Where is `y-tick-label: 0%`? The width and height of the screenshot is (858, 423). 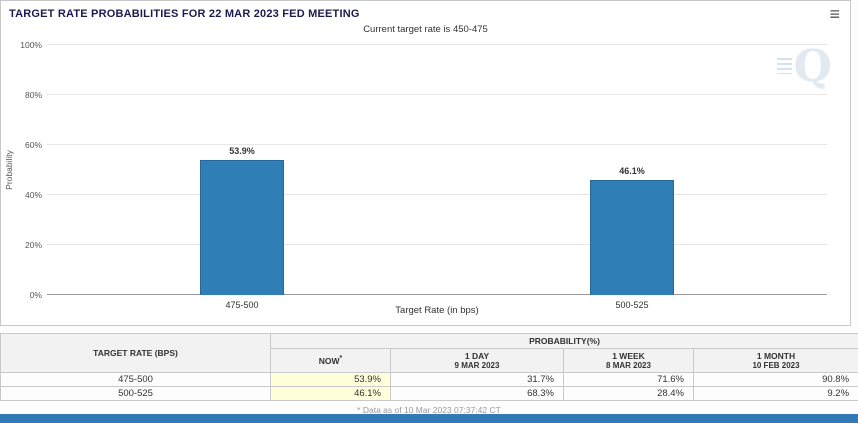
y-tick-label: 0% is located at coordinates (35, 295).